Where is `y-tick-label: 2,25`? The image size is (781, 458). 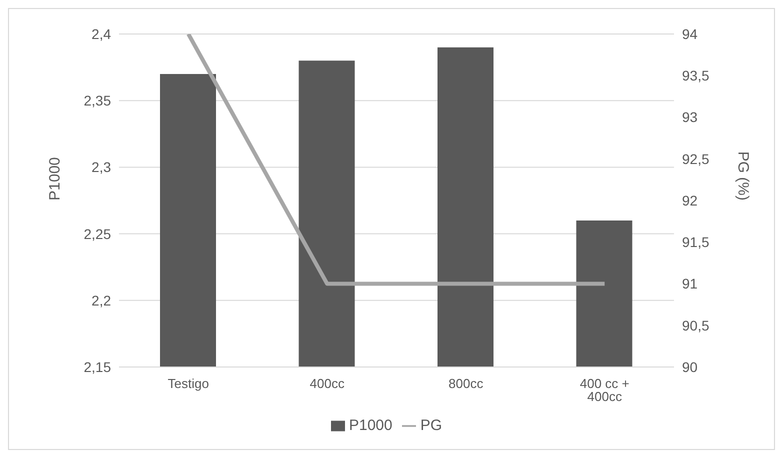 y-tick-label: 2,25 is located at coordinates (98, 234).